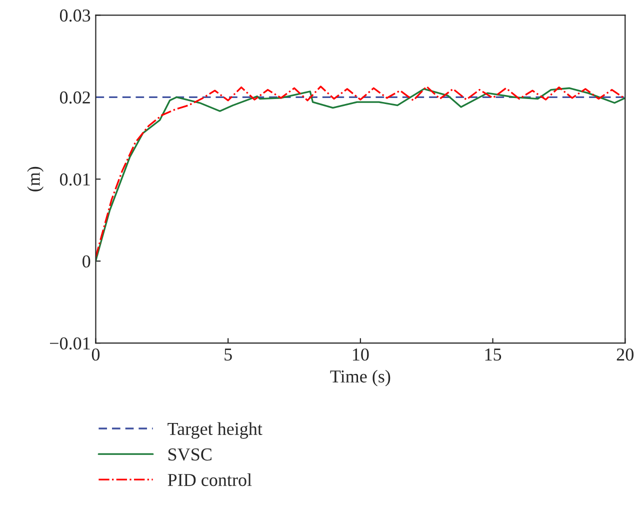 This screenshot has width=634, height=506. I want to click on x-tick-label: 10, so click(360, 354).